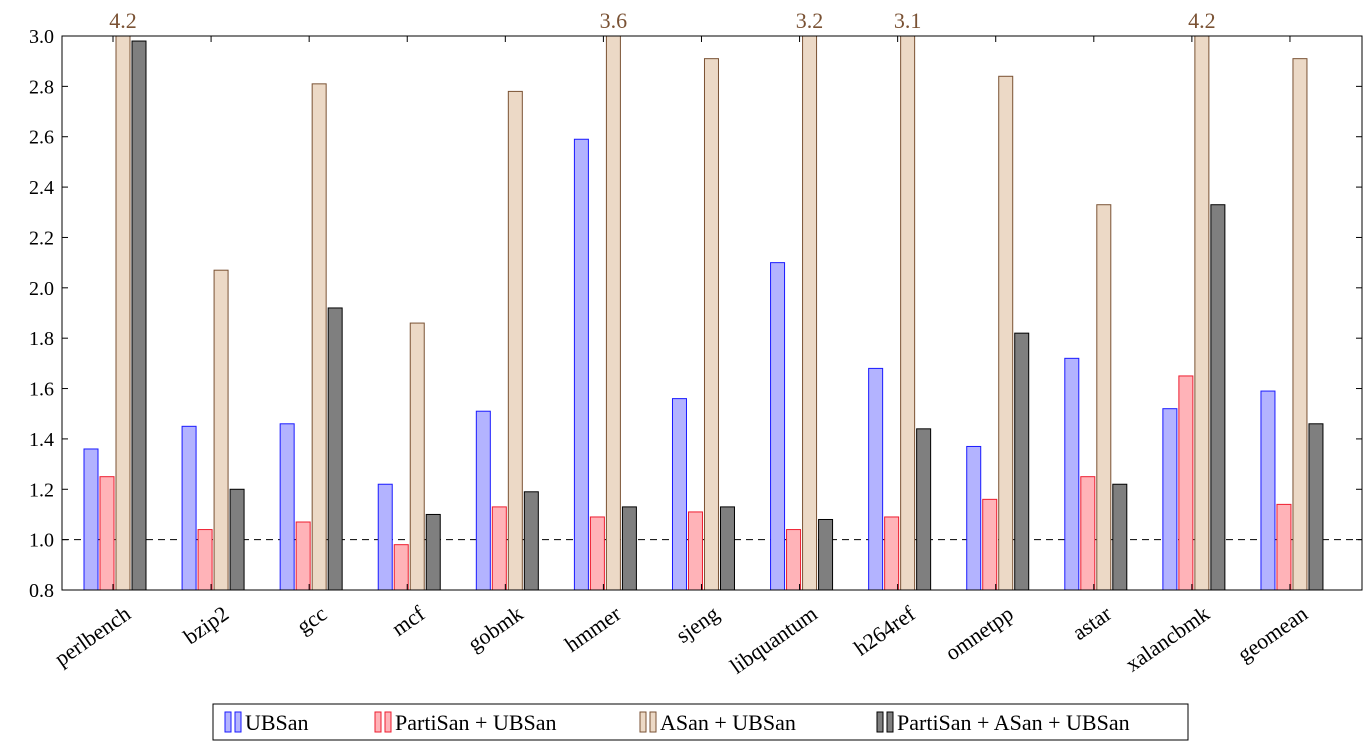 Image resolution: width=1368 pixels, height=744 pixels. What do you see at coordinates (41, 490) in the screenshot?
I see `y-tick-label-1.2: 1.2` at bounding box center [41, 490].